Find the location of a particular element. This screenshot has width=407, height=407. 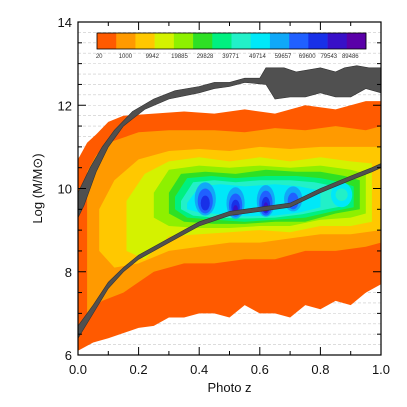

colorbar-label: 19885 is located at coordinates (179, 57).